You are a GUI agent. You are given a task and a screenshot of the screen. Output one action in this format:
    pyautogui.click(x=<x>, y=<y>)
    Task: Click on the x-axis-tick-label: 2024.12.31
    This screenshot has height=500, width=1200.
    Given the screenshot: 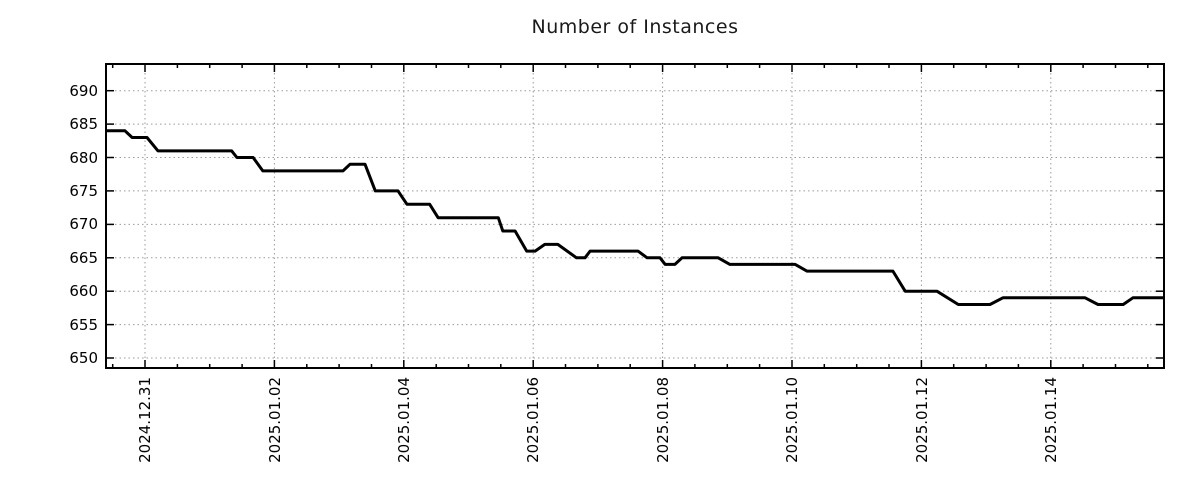 What is the action you would take?
    pyautogui.click(x=145, y=420)
    